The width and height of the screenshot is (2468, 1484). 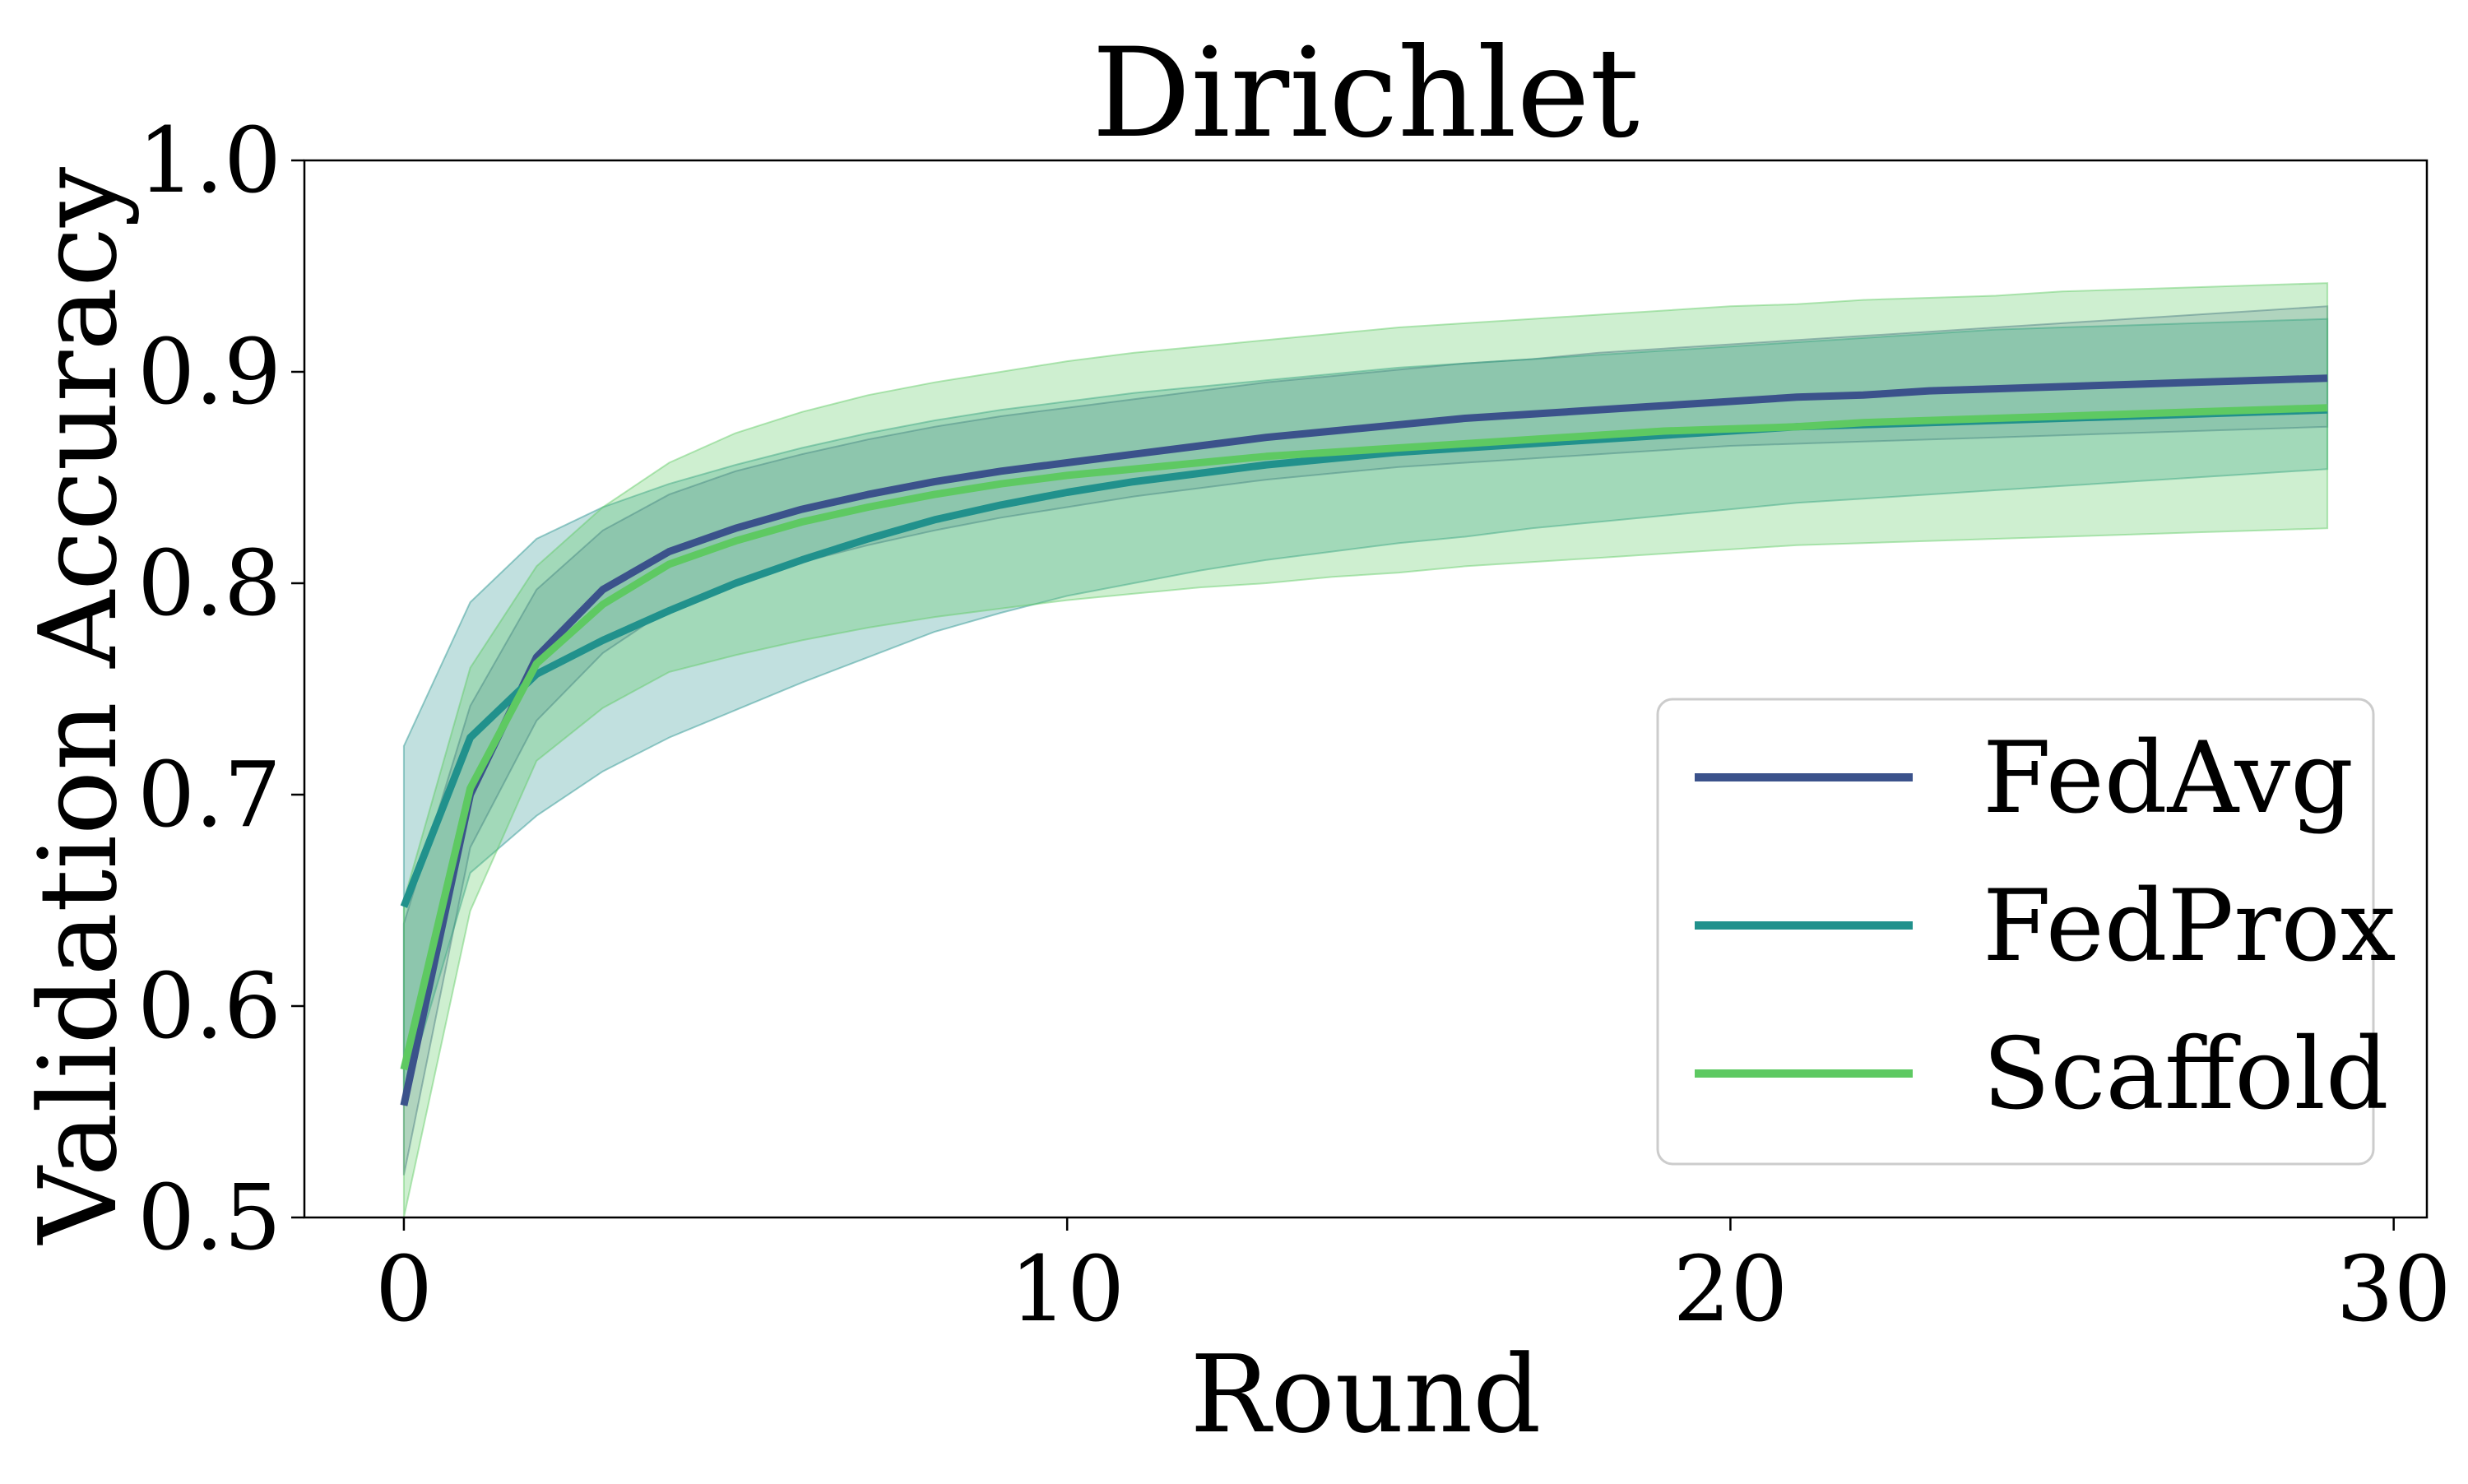 What do you see at coordinates (2186, 1075) in the screenshot?
I see `legend-label-scaffold: Scaffold` at bounding box center [2186, 1075].